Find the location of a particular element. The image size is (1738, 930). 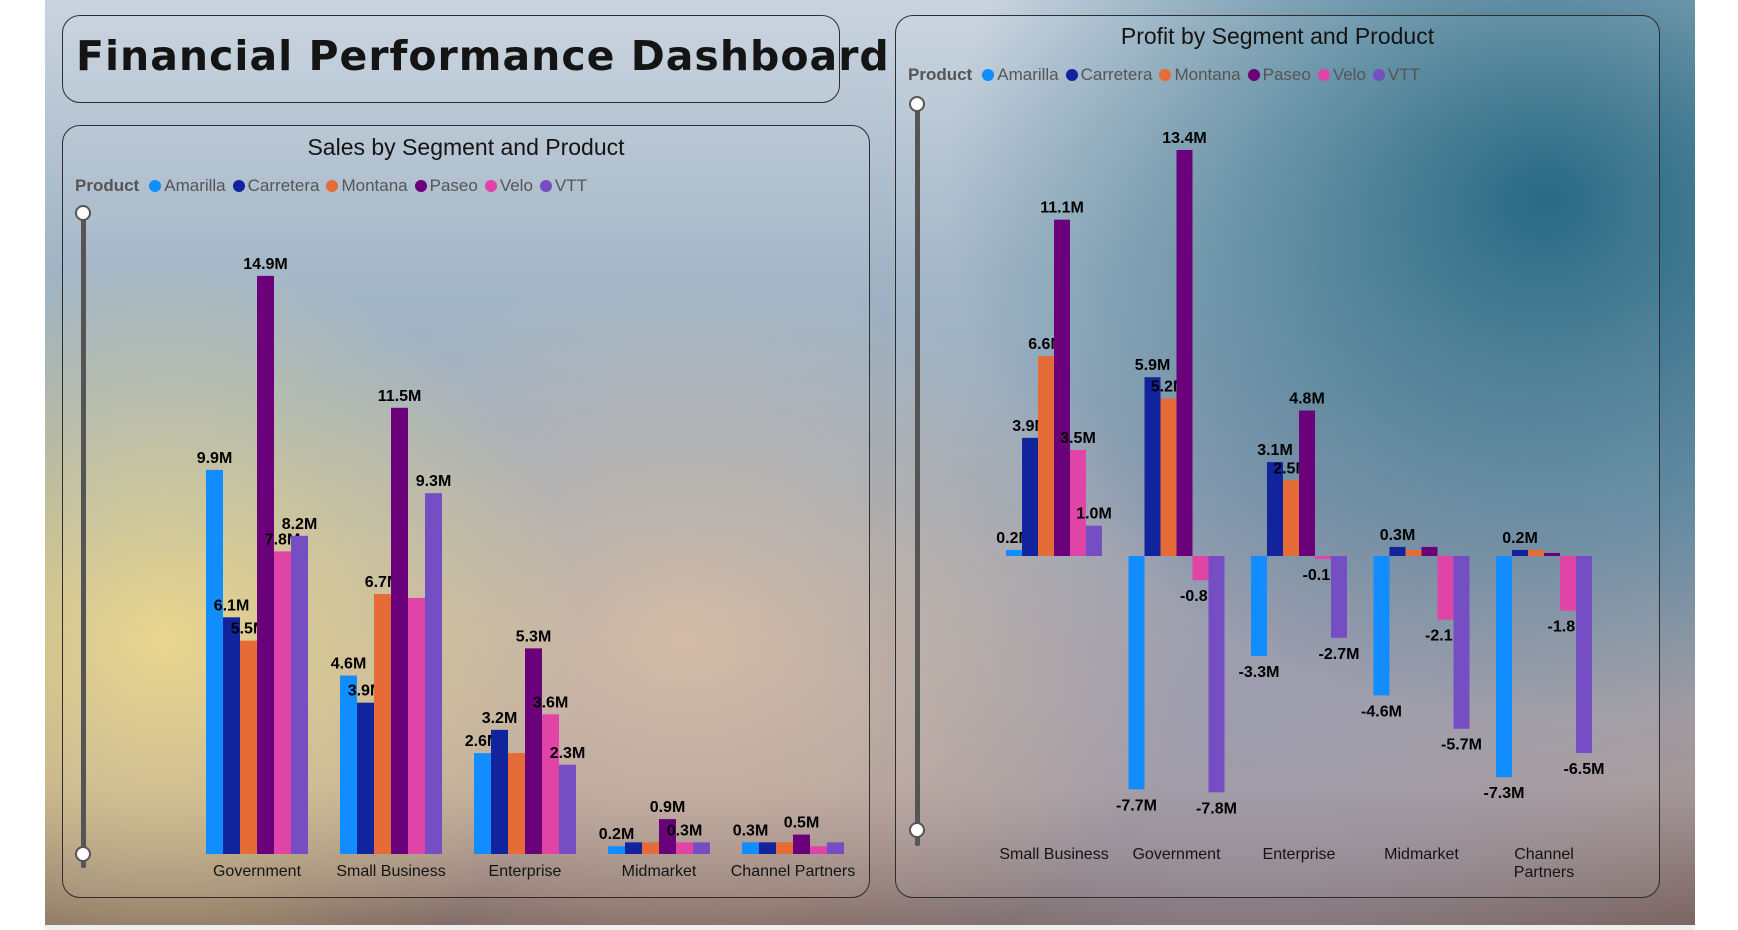

profit-zoom-slider-top-handle is located at coordinates (917, 104).